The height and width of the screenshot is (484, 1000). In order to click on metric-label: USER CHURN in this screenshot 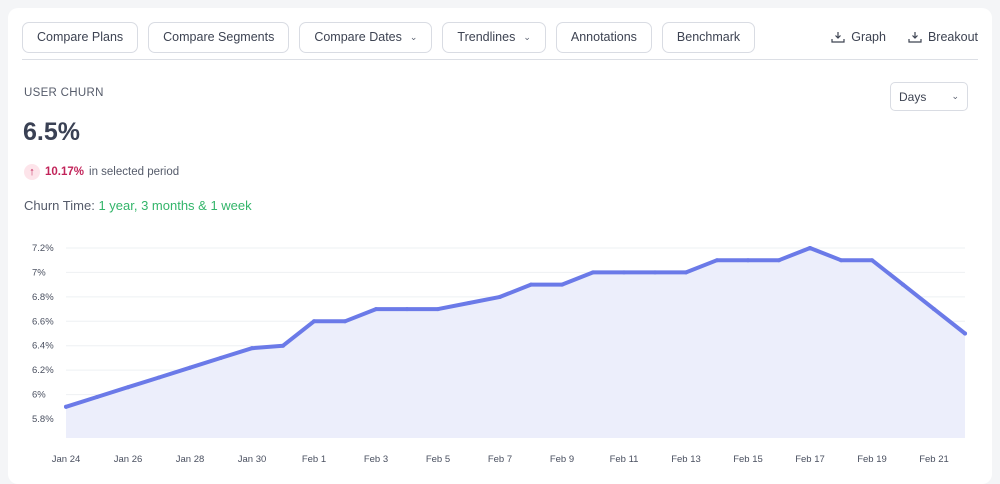, I will do `click(64, 93)`.